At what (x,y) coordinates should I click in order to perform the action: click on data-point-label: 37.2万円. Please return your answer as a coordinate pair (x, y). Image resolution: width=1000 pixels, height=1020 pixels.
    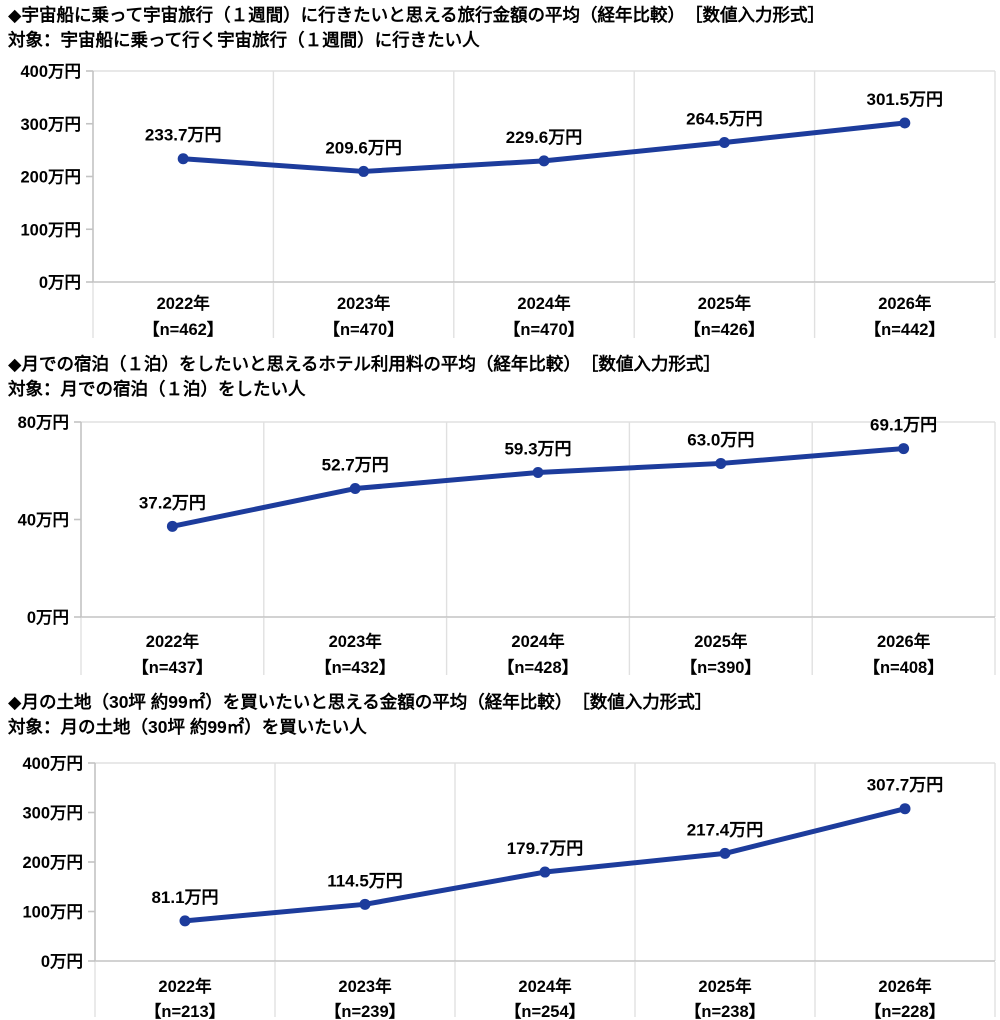
    Looking at the image, I should click on (172, 502).